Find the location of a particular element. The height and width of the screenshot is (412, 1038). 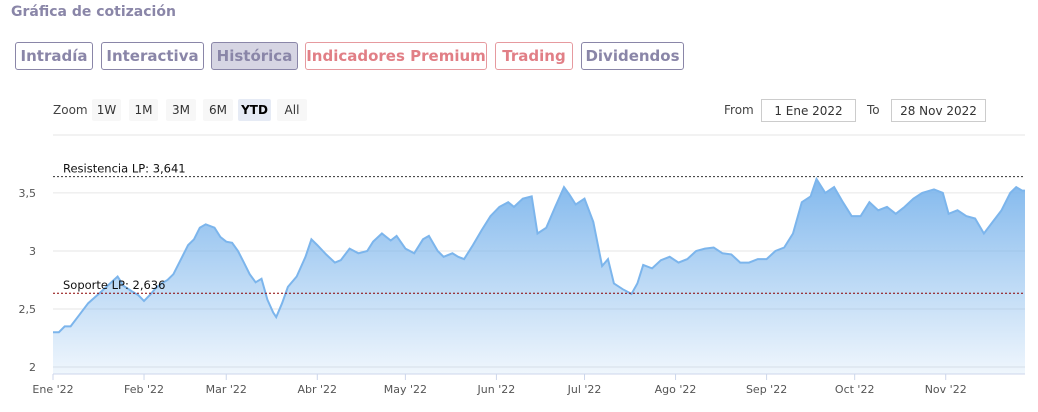

x-tick-label: Ago '22 is located at coordinates (676, 389).